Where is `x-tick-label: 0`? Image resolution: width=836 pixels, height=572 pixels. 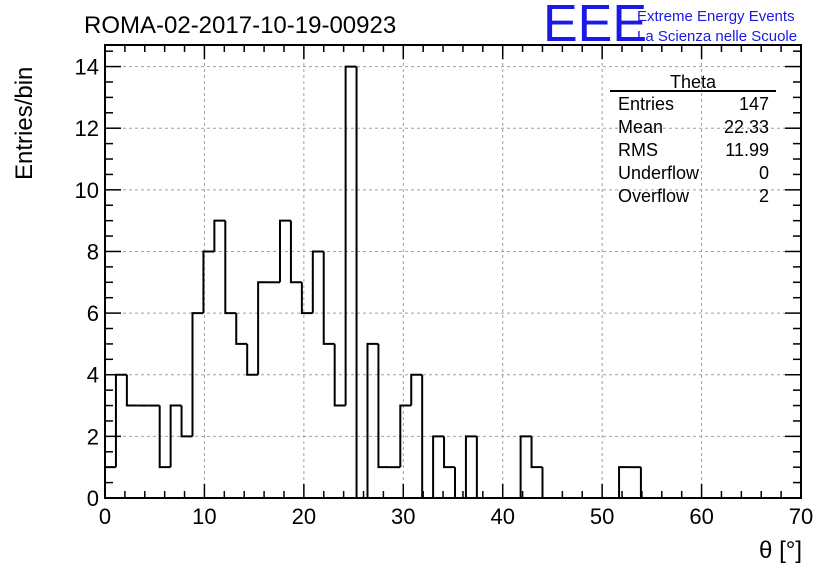 x-tick-label: 0 is located at coordinates (105, 516).